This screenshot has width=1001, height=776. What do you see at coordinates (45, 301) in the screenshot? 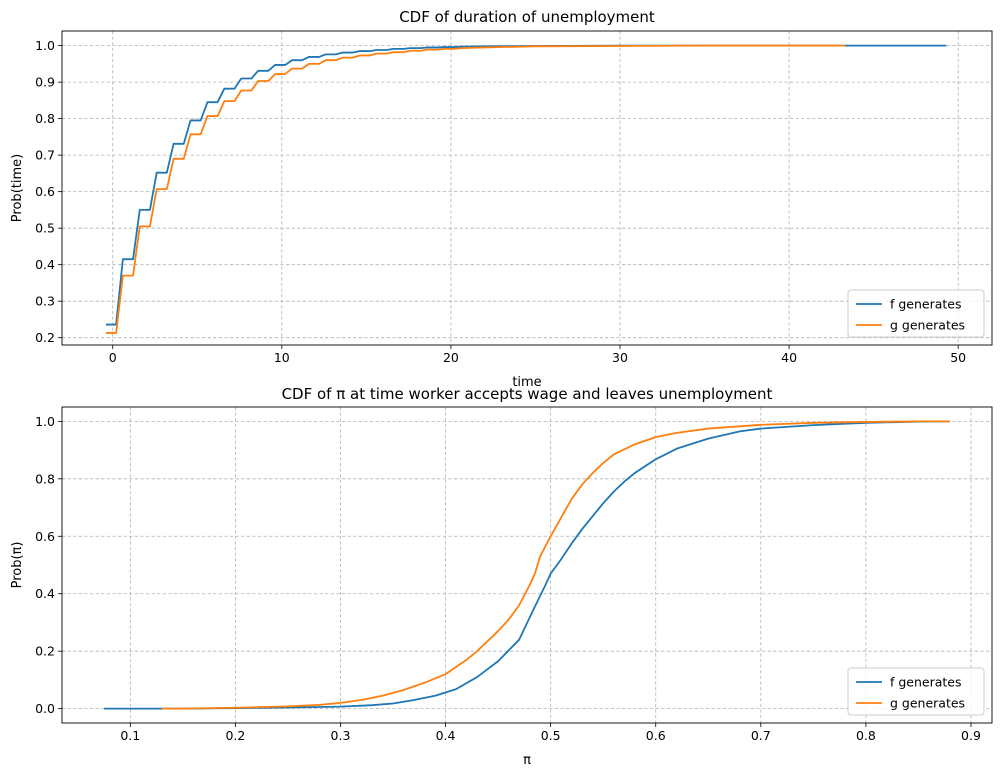
I see `y-tick-label: 0.3` at bounding box center [45, 301].